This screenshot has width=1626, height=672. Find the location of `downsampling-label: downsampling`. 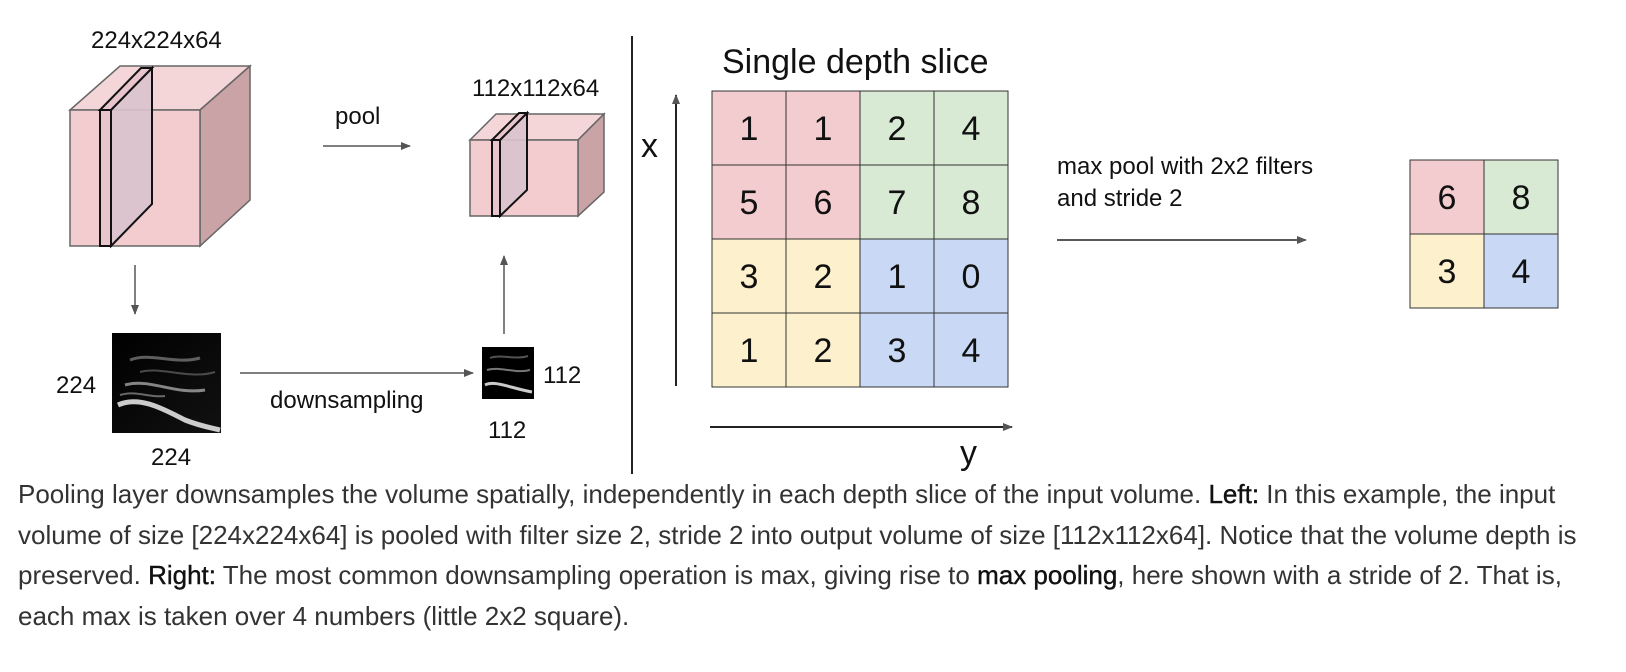

downsampling-label: downsampling is located at coordinates (346, 400).